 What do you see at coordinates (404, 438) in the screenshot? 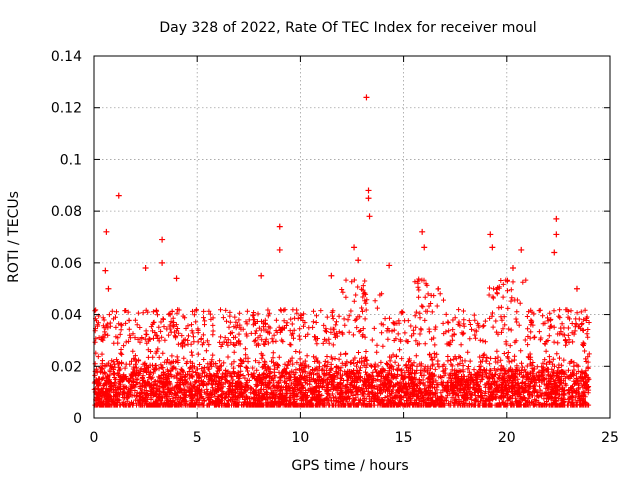
I see `x-tick-label: 15` at bounding box center [404, 438].